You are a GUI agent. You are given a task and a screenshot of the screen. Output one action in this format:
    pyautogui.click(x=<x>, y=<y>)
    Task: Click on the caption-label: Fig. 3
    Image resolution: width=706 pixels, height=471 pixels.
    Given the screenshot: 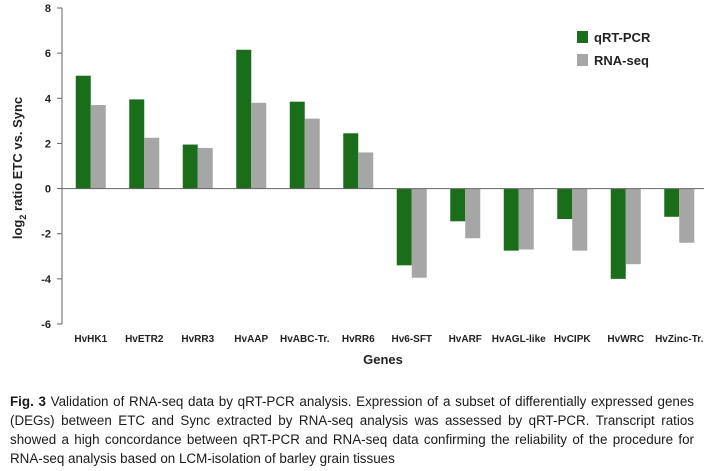 What is the action you would take?
    pyautogui.click(x=28, y=401)
    